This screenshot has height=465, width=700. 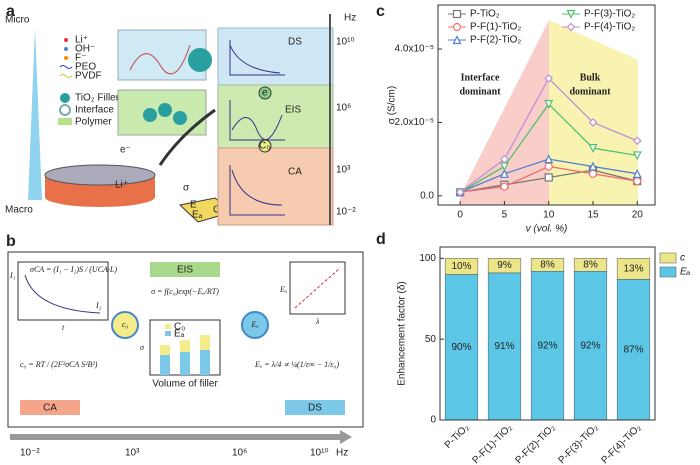 I want to click on band-mark, so click(x=265, y=146).